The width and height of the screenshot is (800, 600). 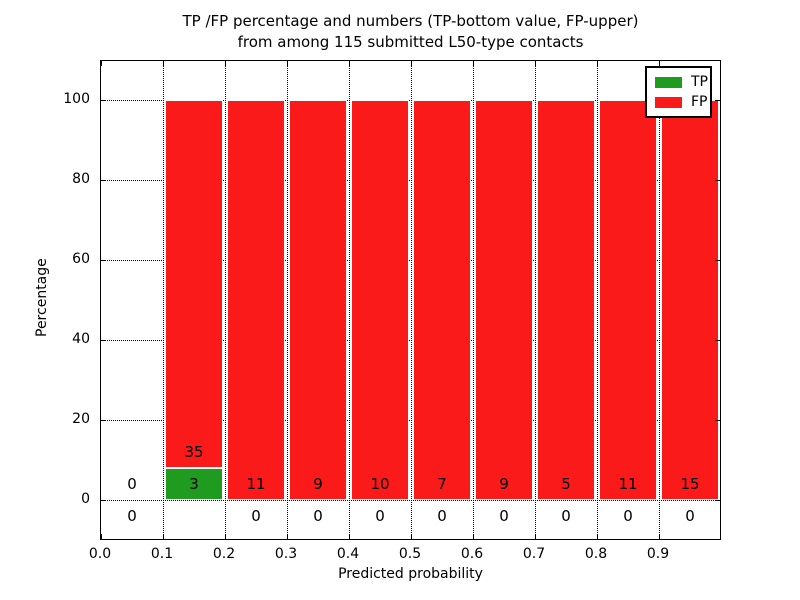 What do you see at coordinates (85, 499) in the screenshot?
I see `y-tick-label: 0` at bounding box center [85, 499].